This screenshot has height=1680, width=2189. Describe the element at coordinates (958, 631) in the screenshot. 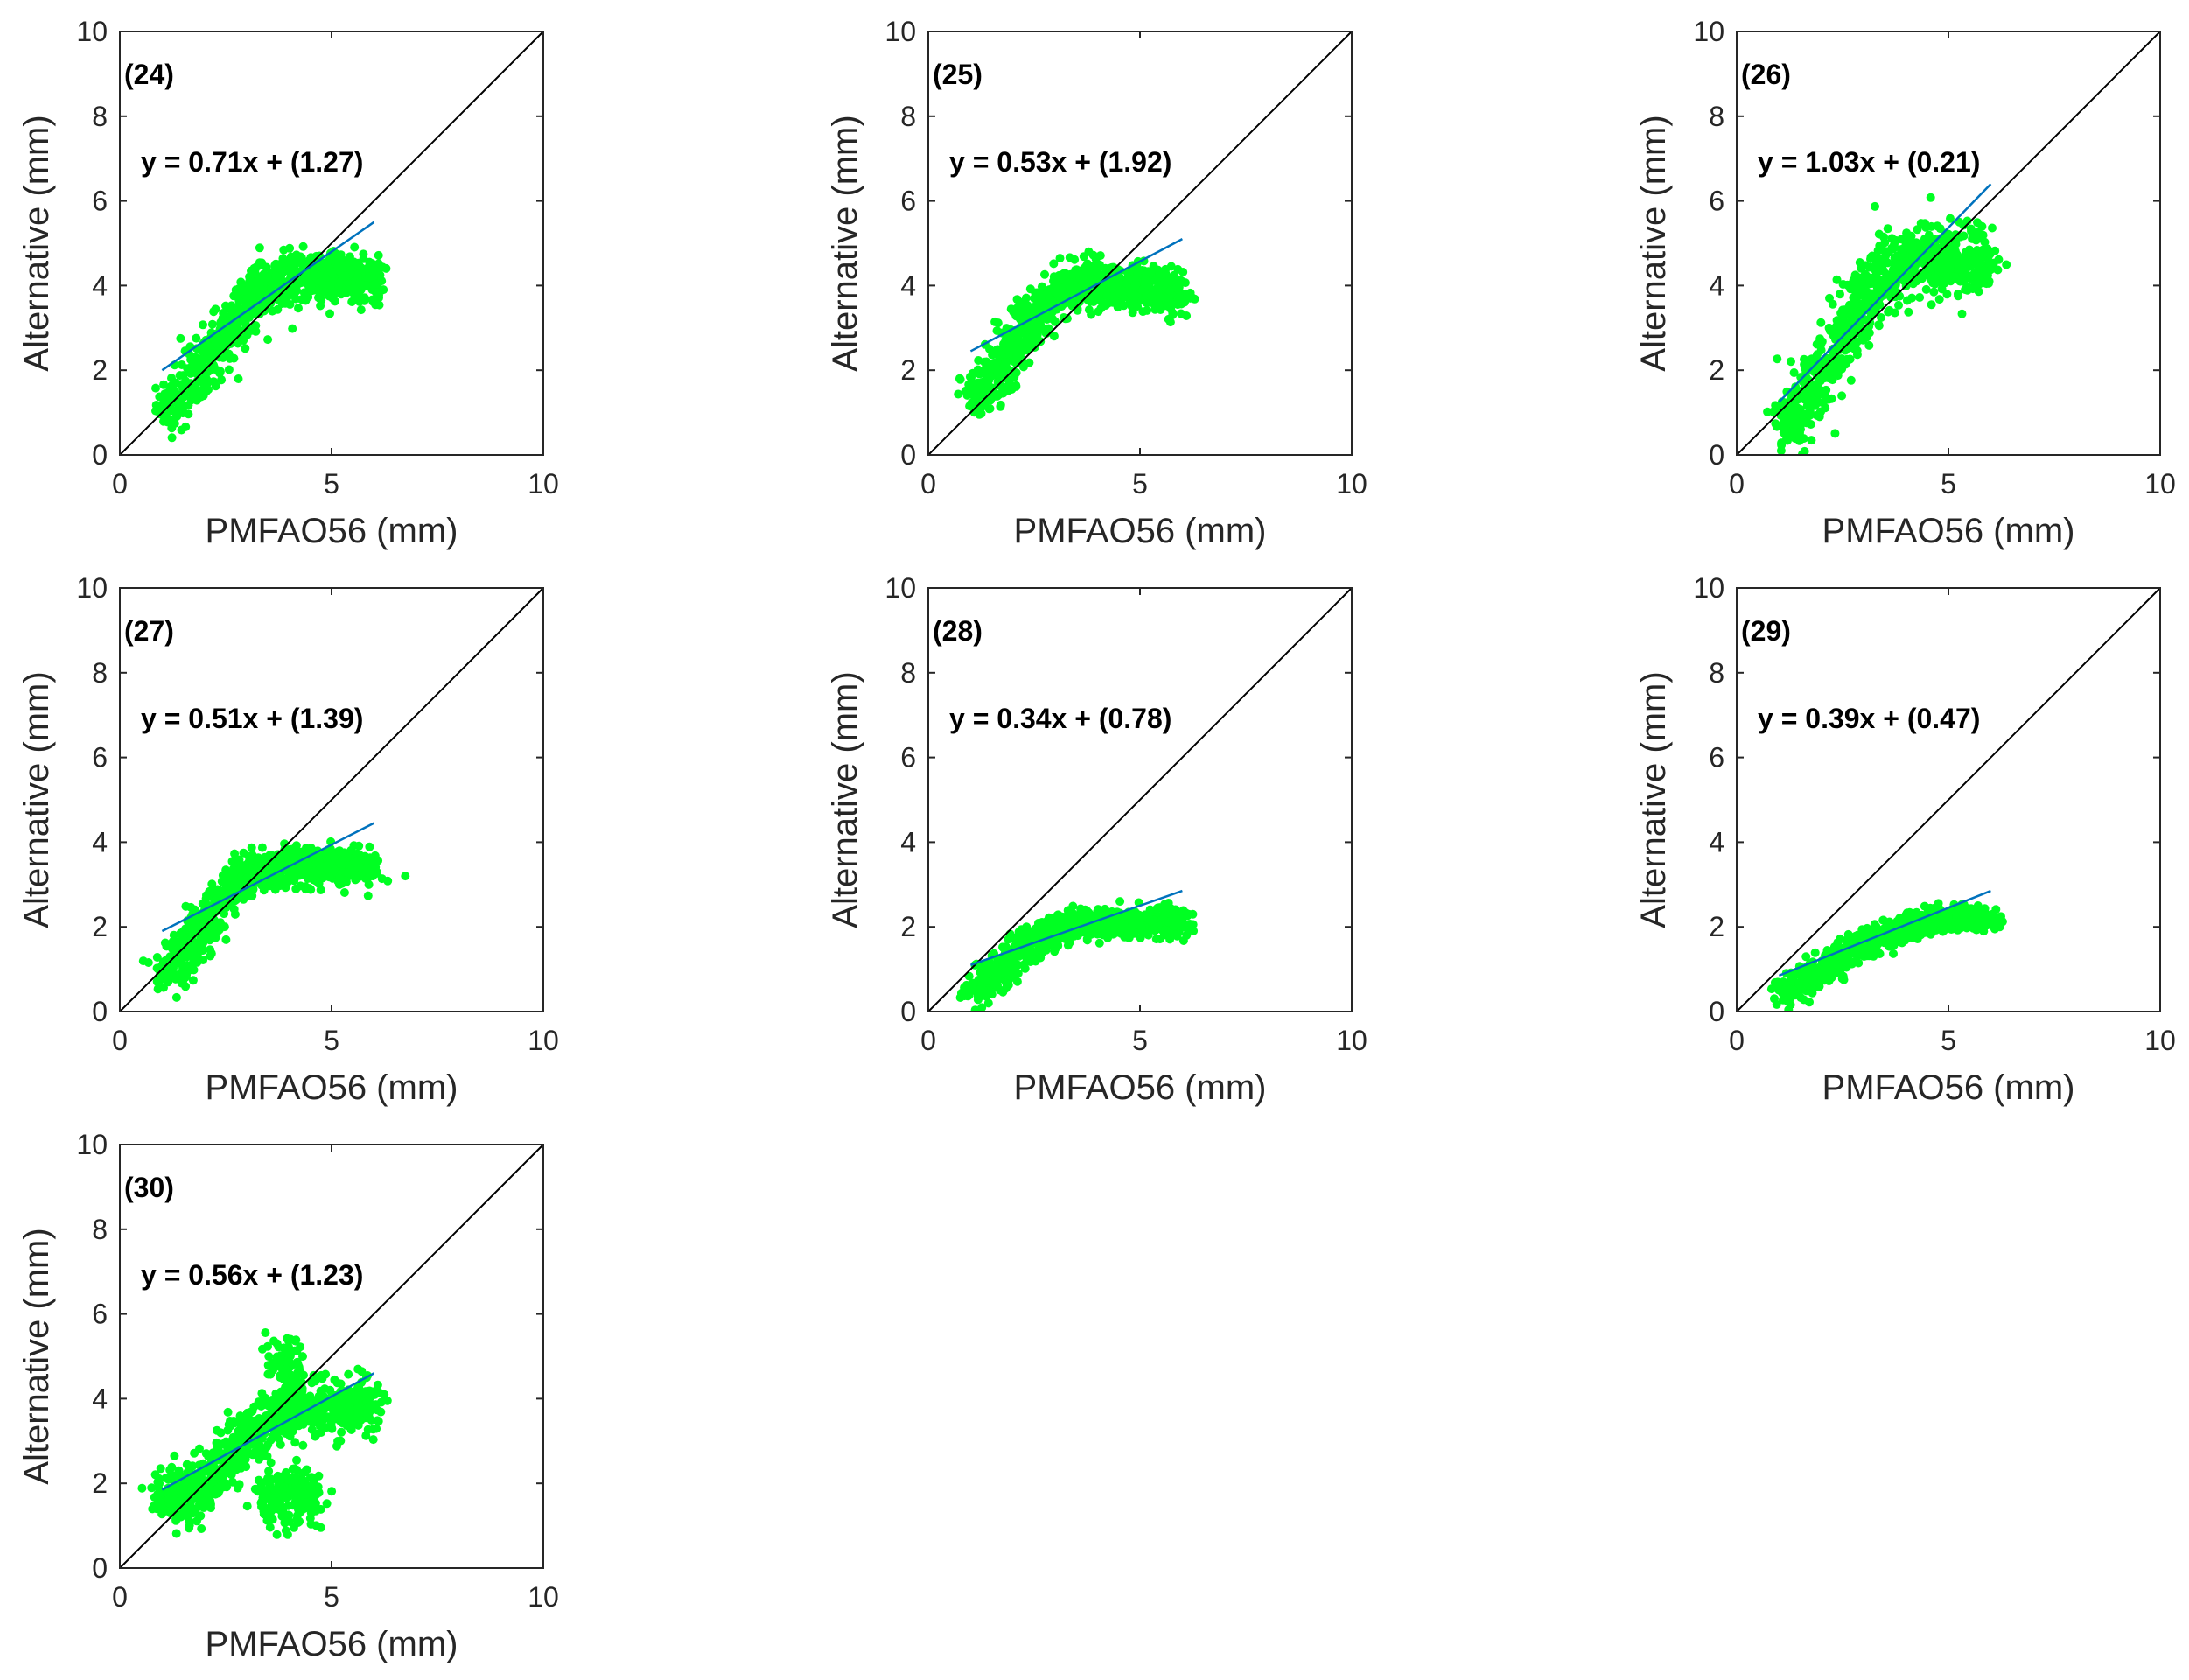

I see `panel-label: (28)` at that location.